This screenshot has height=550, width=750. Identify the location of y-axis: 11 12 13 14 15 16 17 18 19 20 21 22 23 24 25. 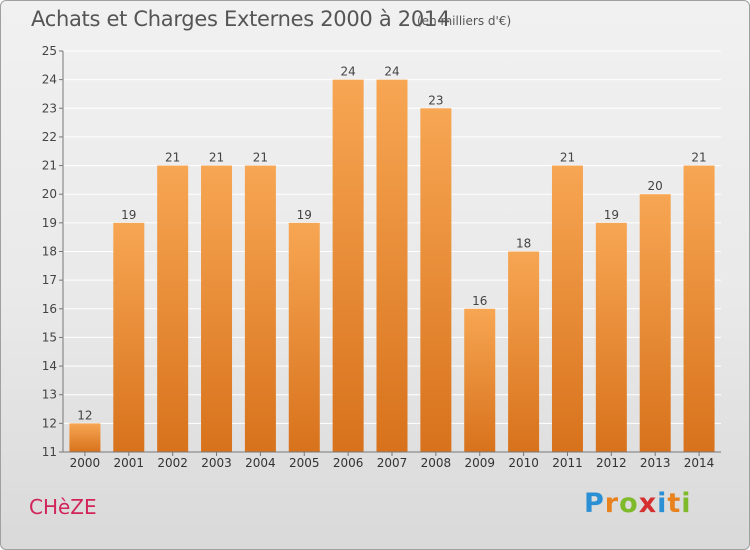
(53, 251).